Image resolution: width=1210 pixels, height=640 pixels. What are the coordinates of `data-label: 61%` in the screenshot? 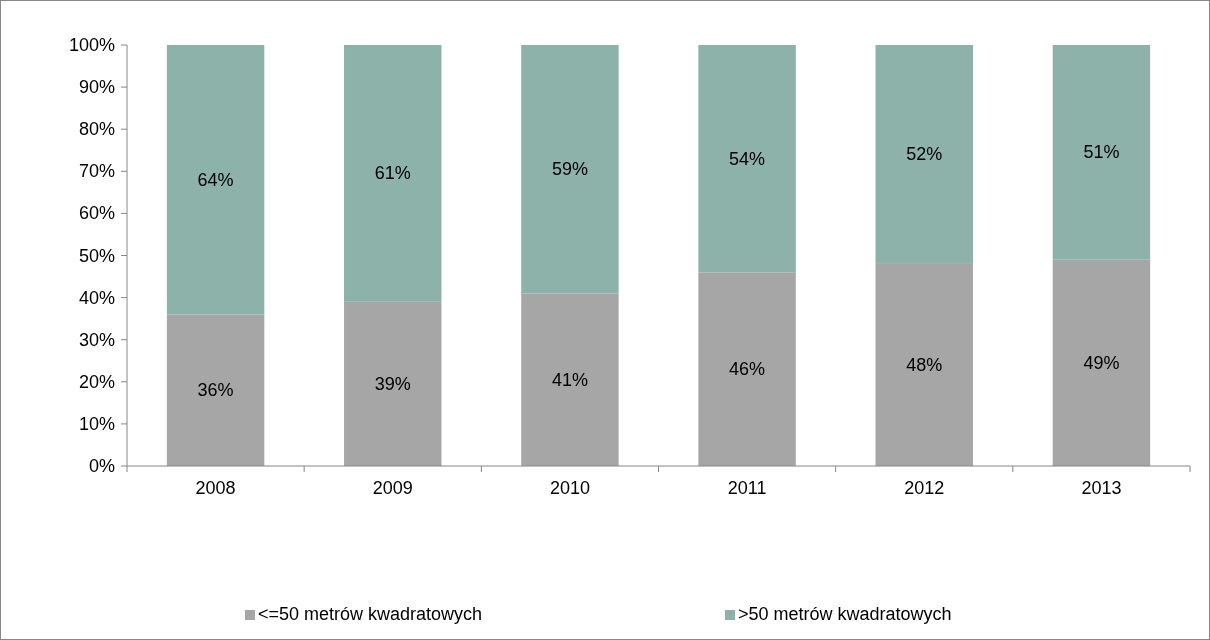 It's located at (392, 173).